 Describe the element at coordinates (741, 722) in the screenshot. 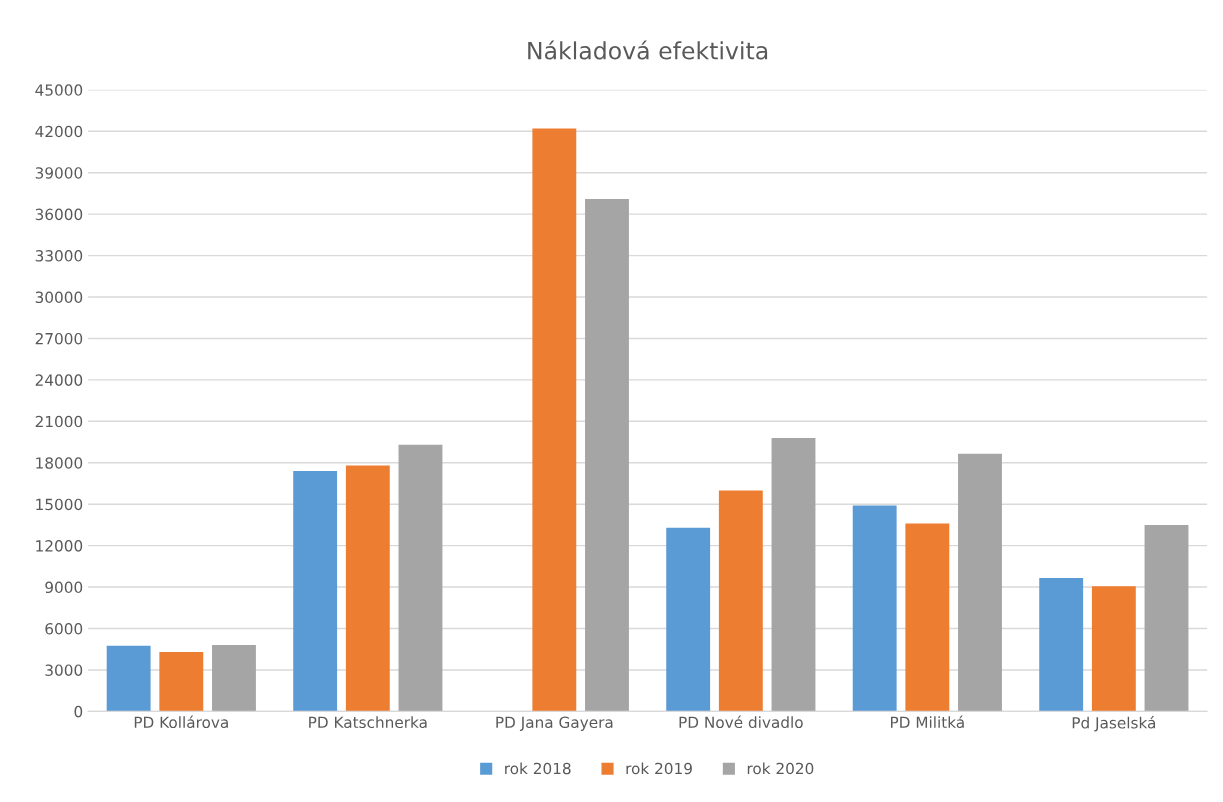

I see `x-tick-label: PD Nové divadlo` at that location.